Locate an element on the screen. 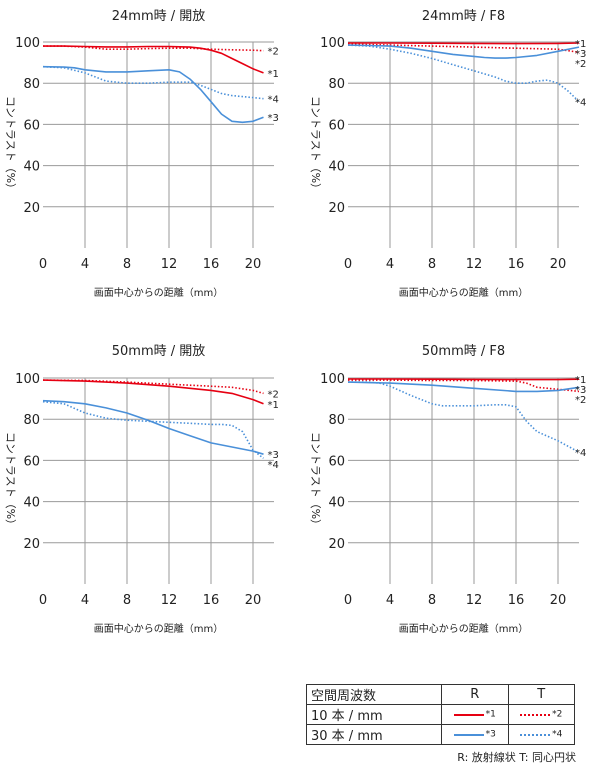 This screenshot has width=591, height=767. legend-t-cell: *2 is located at coordinates (541, 714).